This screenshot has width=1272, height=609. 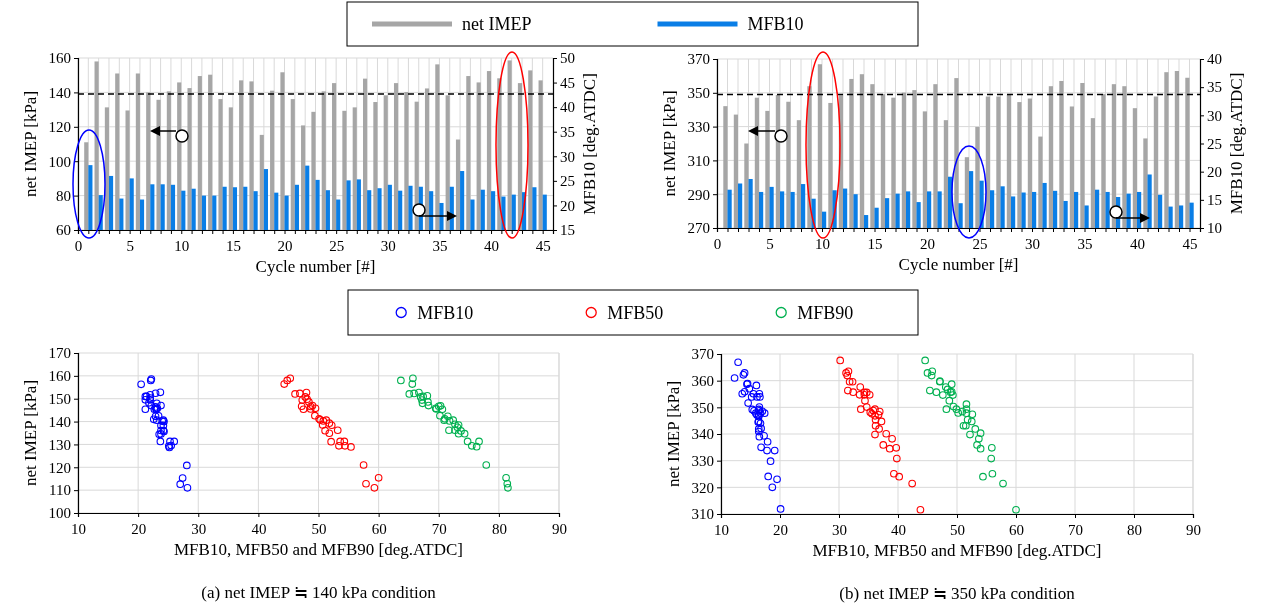 What do you see at coordinates (567, 181) in the screenshot?
I see `y2-tick-label: 25` at bounding box center [567, 181].